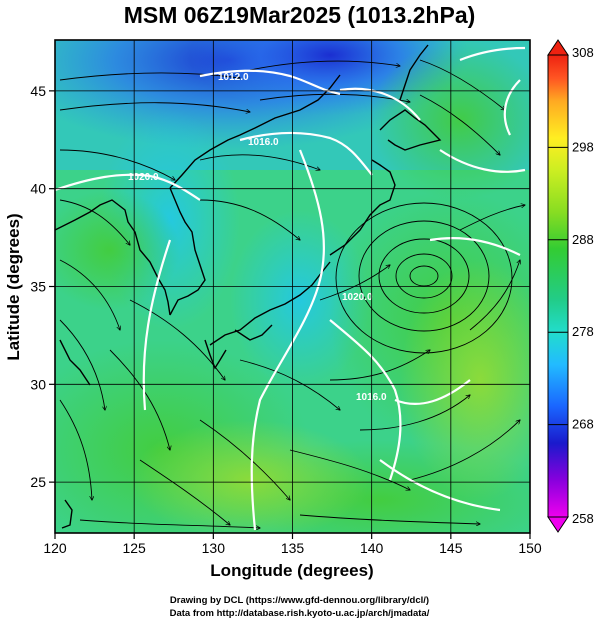 The image size is (599, 625). I want to click on x-tick-label: 130, so click(214, 548).